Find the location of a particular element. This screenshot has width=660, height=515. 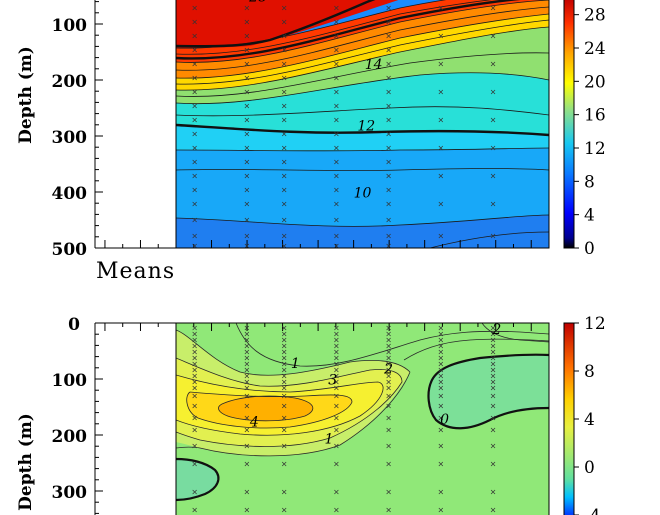

band-neg-left is located at coordinates (197, 479).